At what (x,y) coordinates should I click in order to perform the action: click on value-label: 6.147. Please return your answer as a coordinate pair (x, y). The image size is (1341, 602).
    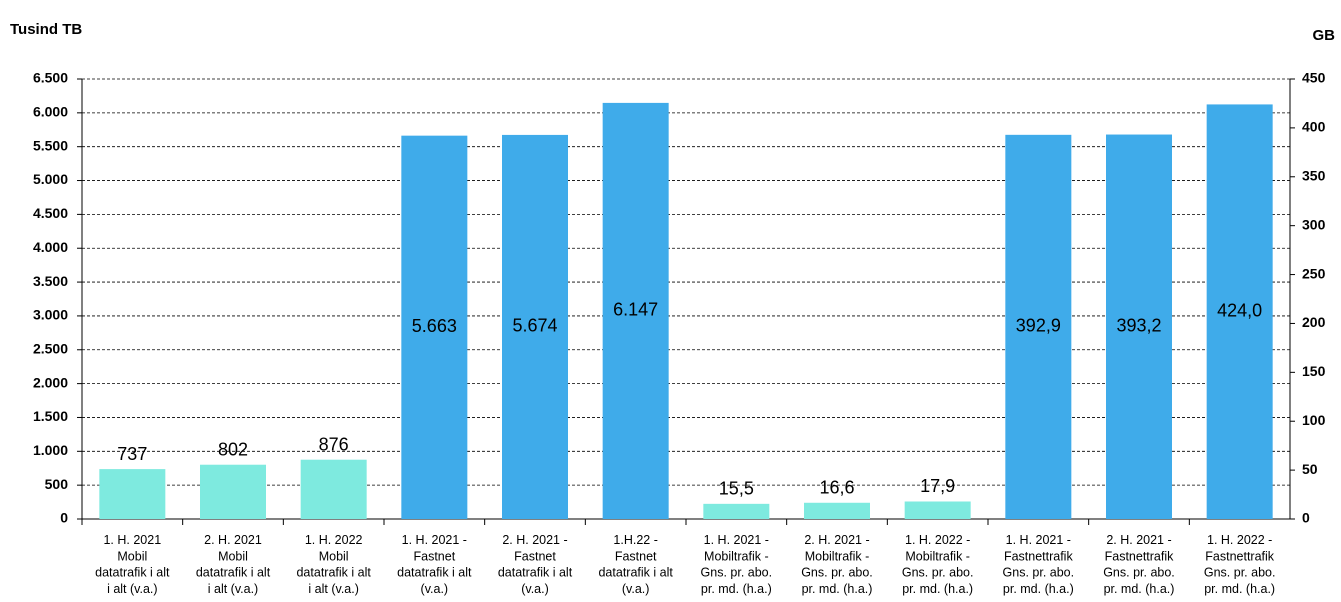
    Looking at the image, I should click on (635, 310).